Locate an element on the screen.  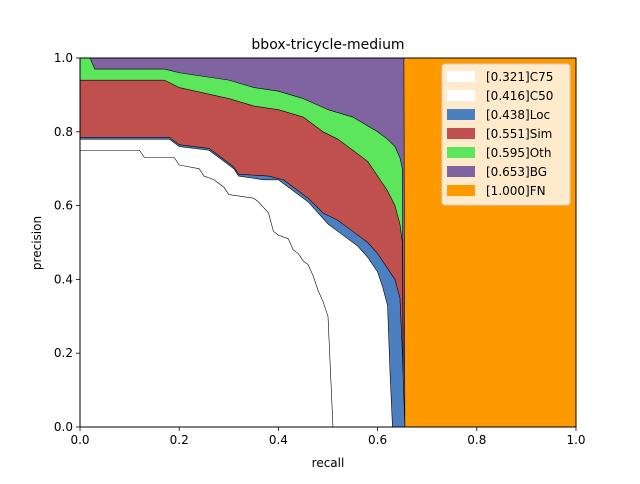
legend-label: [0.416]C50 is located at coordinates (519, 96).